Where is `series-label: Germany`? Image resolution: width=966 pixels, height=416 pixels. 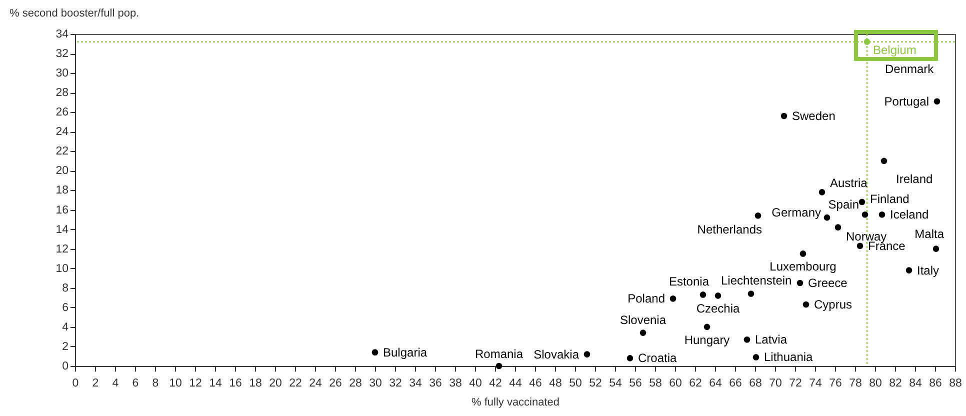 series-label: Germany is located at coordinates (796, 213).